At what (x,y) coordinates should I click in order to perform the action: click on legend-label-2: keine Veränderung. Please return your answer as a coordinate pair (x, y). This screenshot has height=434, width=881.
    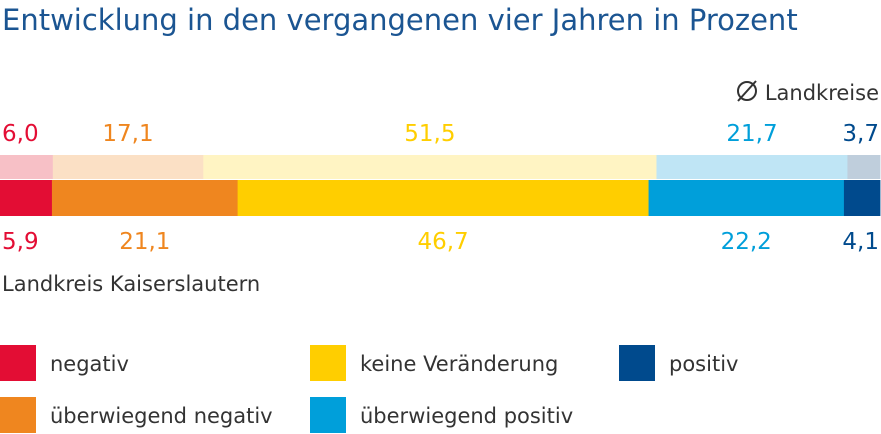
    Looking at the image, I should click on (459, 364).